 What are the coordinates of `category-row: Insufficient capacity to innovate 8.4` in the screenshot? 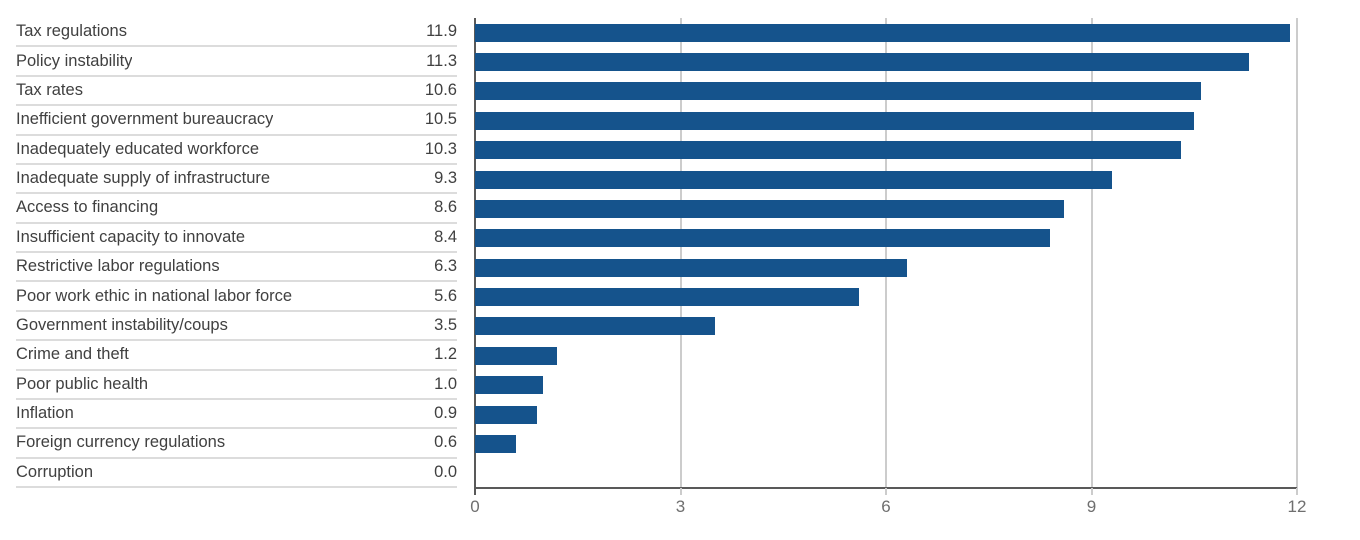 It's located at (236, 238).